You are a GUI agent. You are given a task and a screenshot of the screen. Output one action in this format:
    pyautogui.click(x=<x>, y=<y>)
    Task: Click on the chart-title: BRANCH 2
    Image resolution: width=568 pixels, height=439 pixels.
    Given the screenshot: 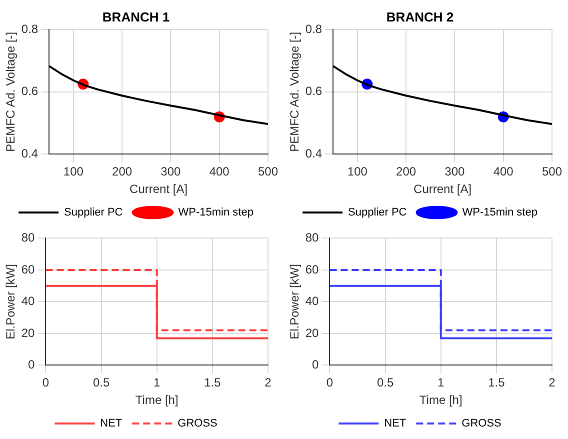 What is the action you would take?
    pyautogui.click(x=420, y=16)
    